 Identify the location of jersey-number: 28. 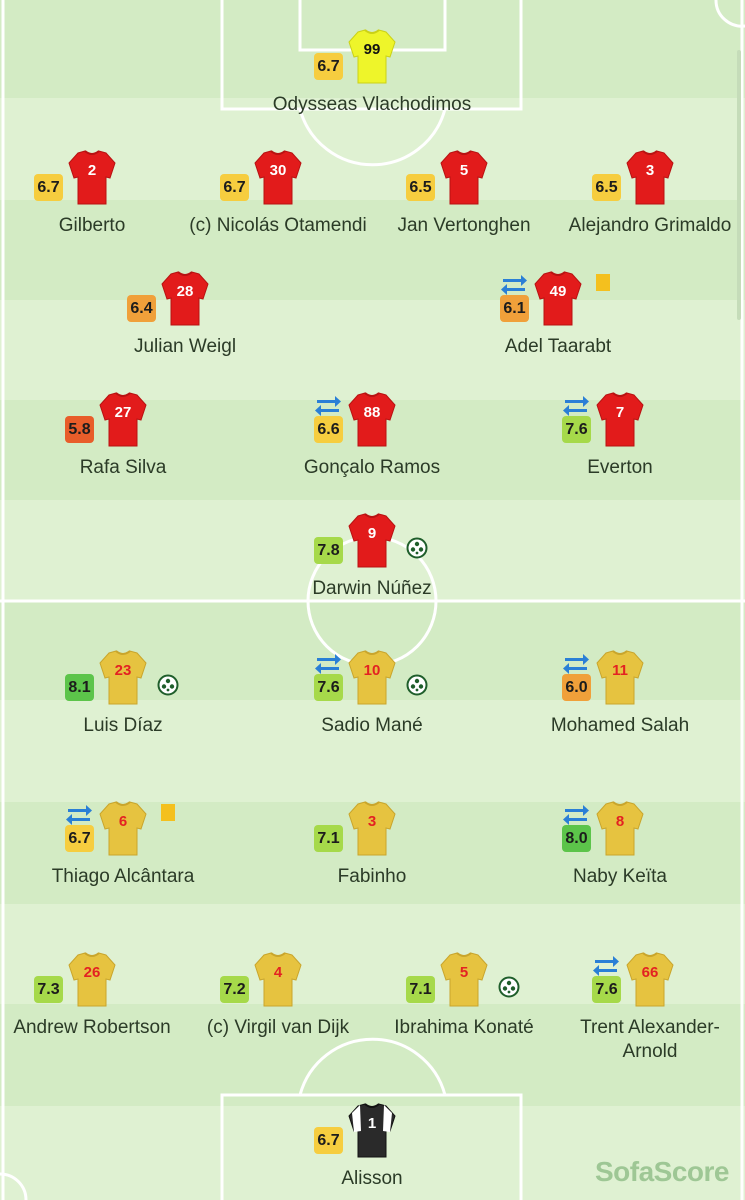
(185, 291).